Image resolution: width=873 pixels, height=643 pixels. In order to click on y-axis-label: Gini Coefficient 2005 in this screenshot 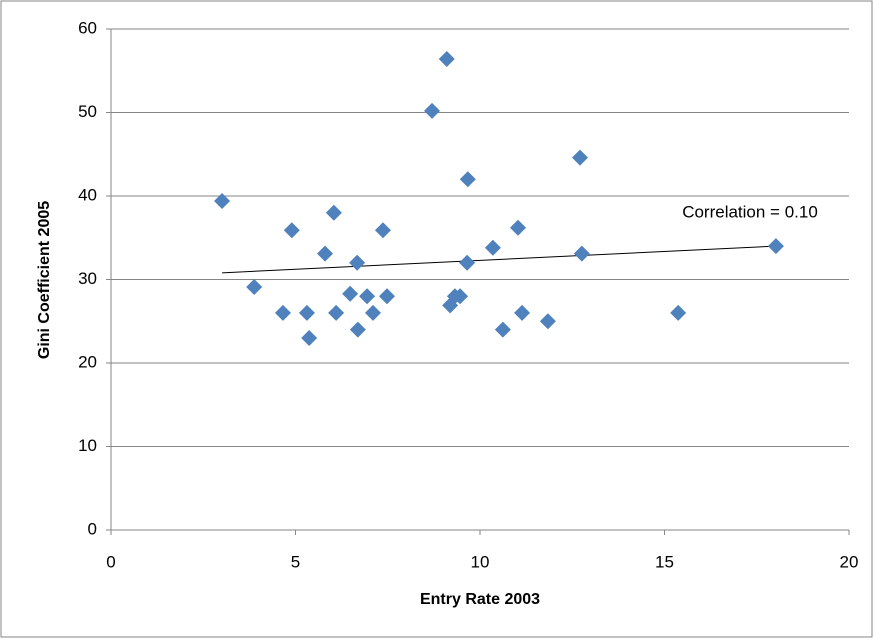, I will do `click(44, 280)`.